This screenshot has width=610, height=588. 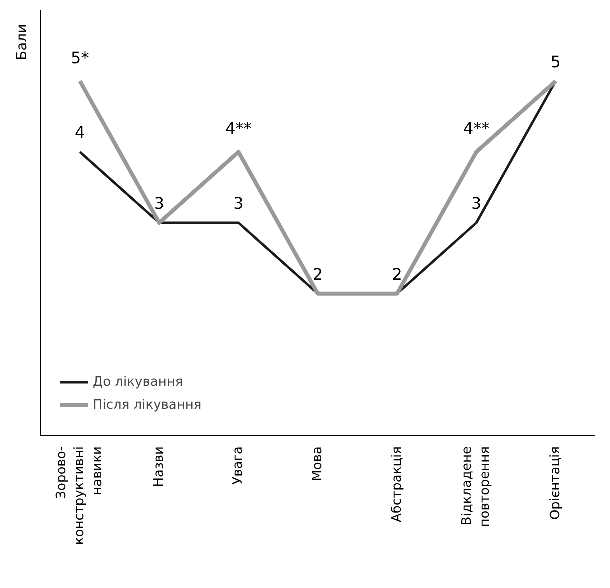 What do you see at coordinates (80, 496) in the screenshot?
I see `x-tick-label: Зорово- конструктивні навики` at bounding box center [80, 496].